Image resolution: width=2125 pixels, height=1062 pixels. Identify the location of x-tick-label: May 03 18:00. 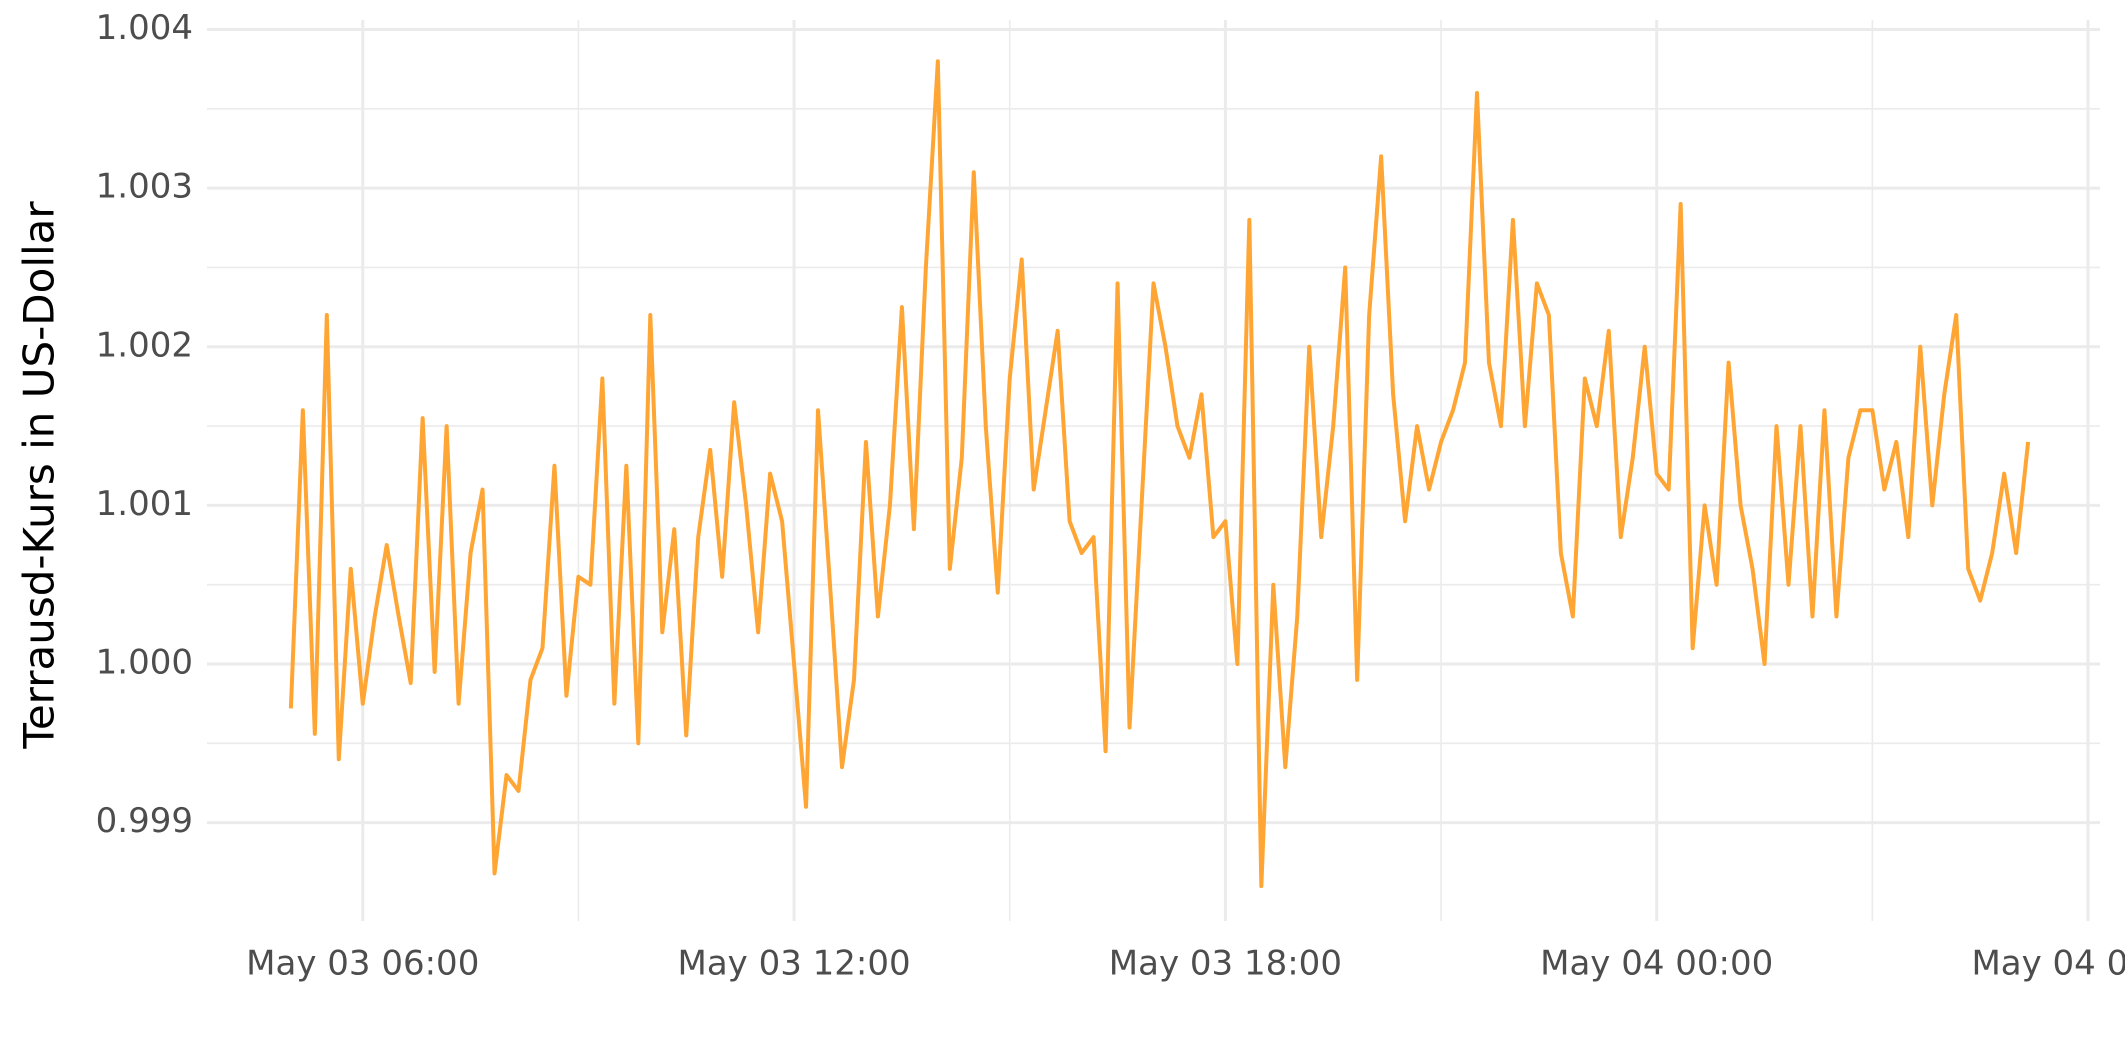
(1225, 964).